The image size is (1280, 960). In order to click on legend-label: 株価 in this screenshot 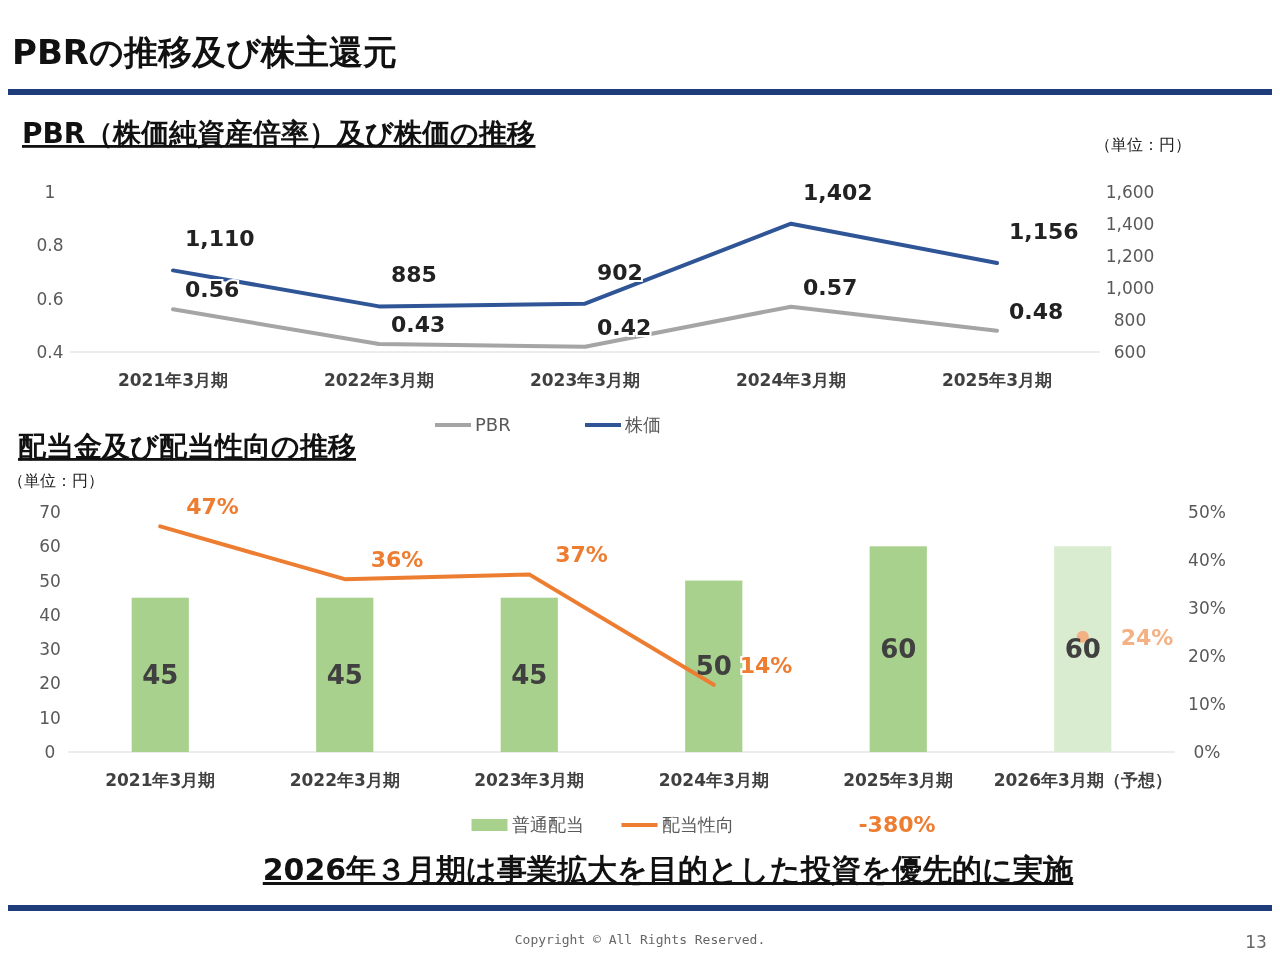, I will do `click(642, 424)`.